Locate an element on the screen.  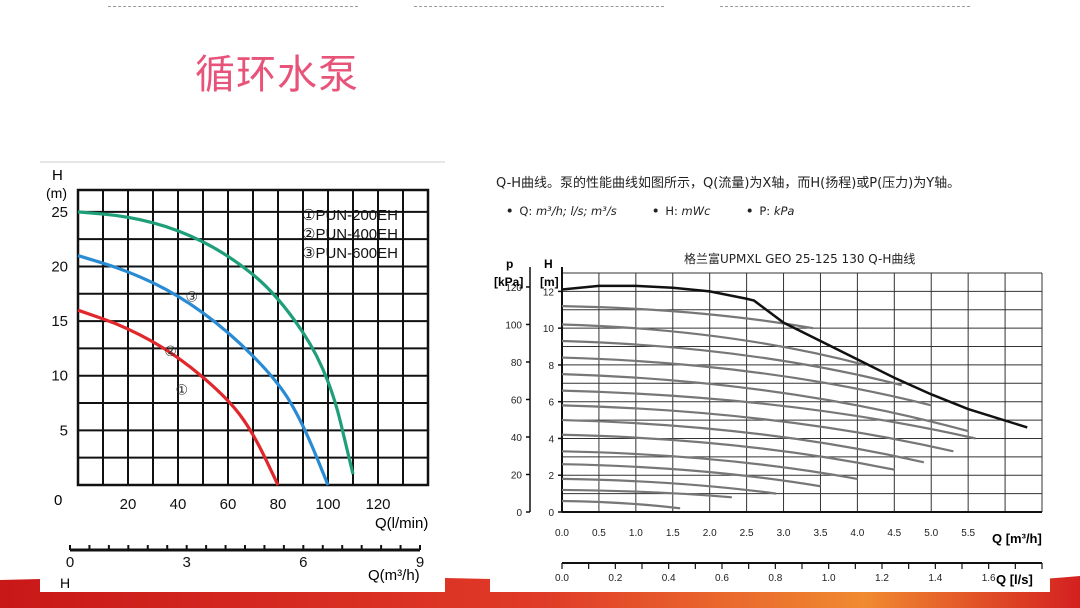
p-axis-label: p is located at coordinates (509, 264).